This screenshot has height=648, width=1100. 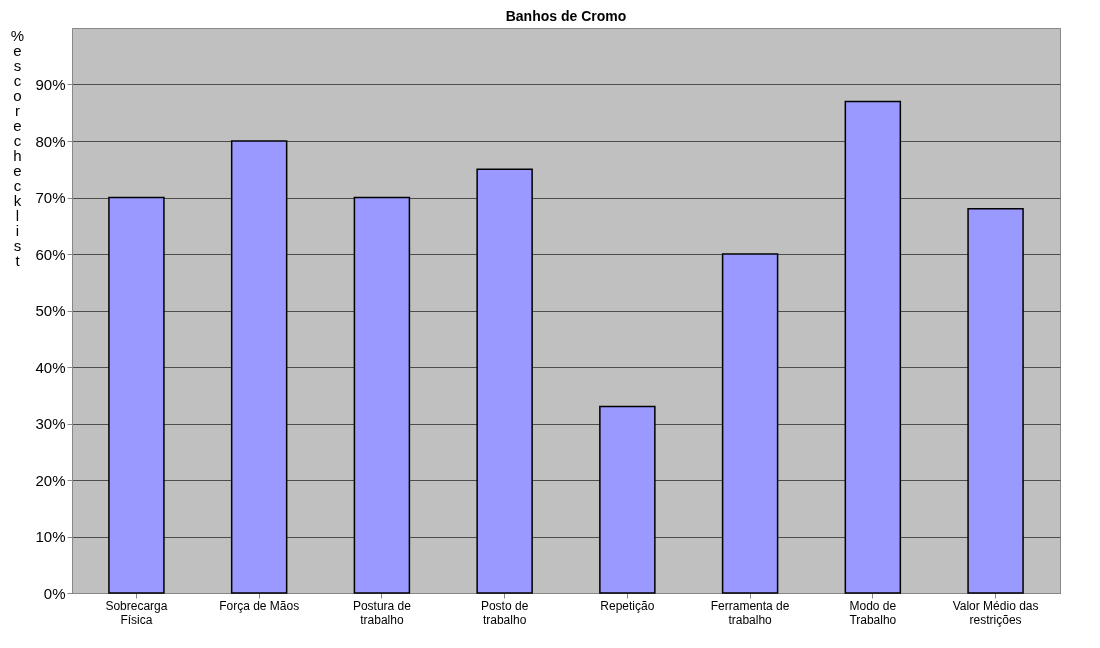 What do you see at coordinates (54, 593) in the screenshot?
I see `y-tick-label: 0%` at bounding box center [54, 593].